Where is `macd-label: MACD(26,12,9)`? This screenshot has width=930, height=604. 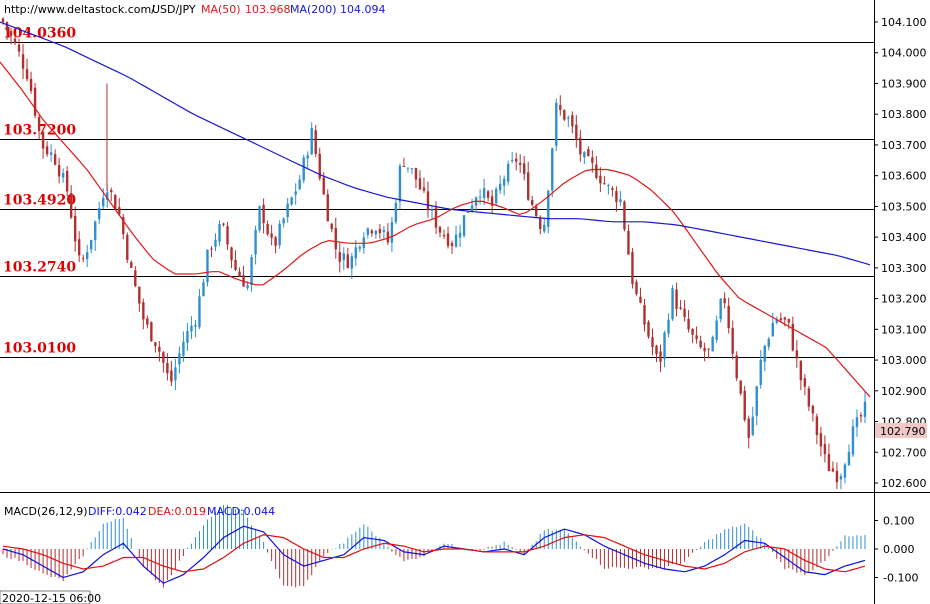 macd-label: MACD(26,12,9) is located at coordinates (46, 511).